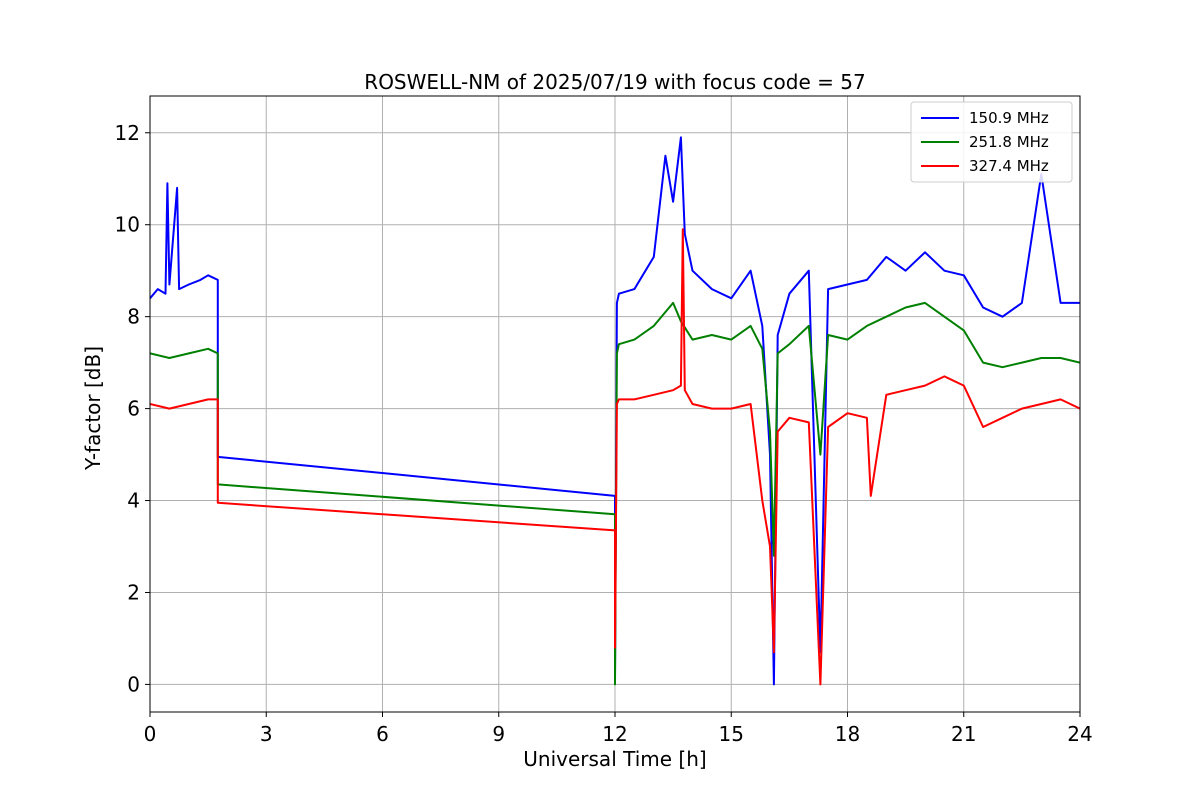 The height and width of the screenshot is (800, 1200). Describe the element at coordinates (614, 759) in the screenshot. I see `x-axis-label: Universal Time [h]` at that location.